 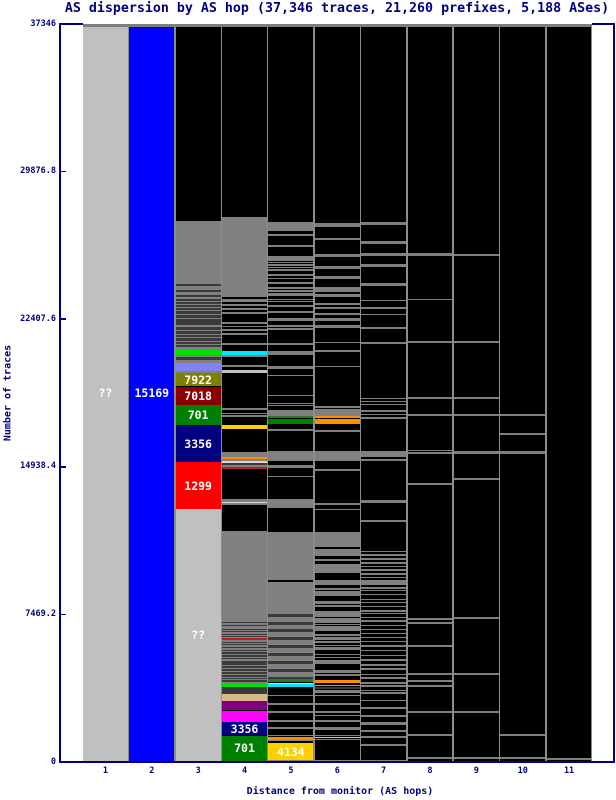 I want to click on x-tick-label: 6, so click(x=337, y=771).